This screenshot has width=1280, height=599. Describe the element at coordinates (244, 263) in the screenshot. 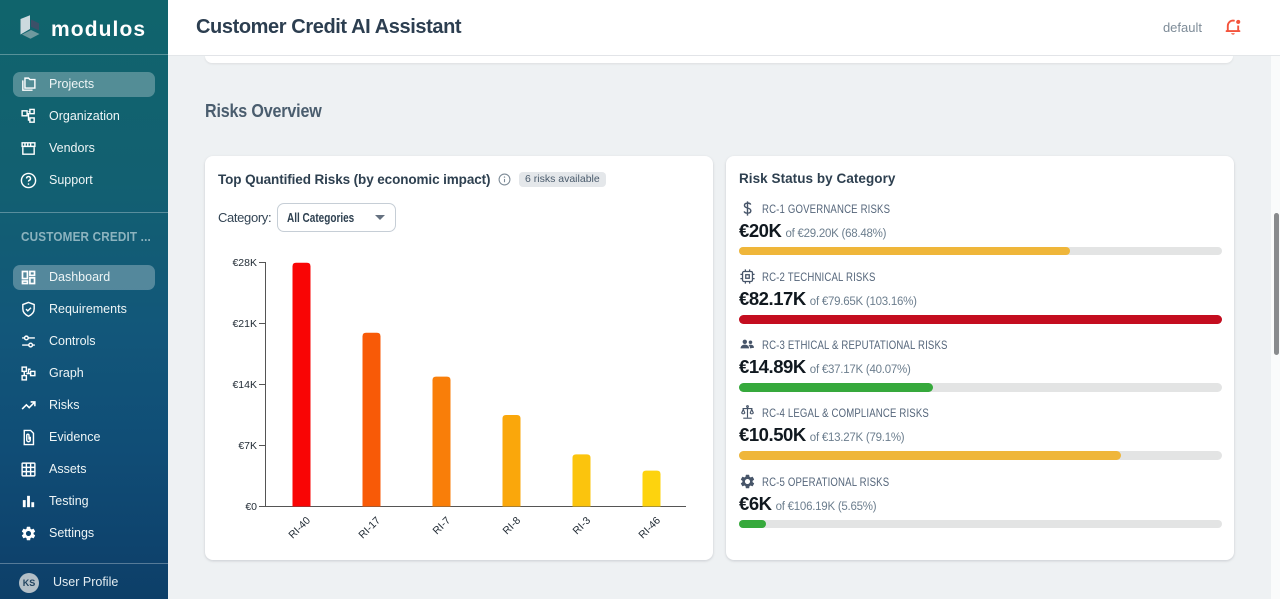

I see `svg-text: €28K` at that location.